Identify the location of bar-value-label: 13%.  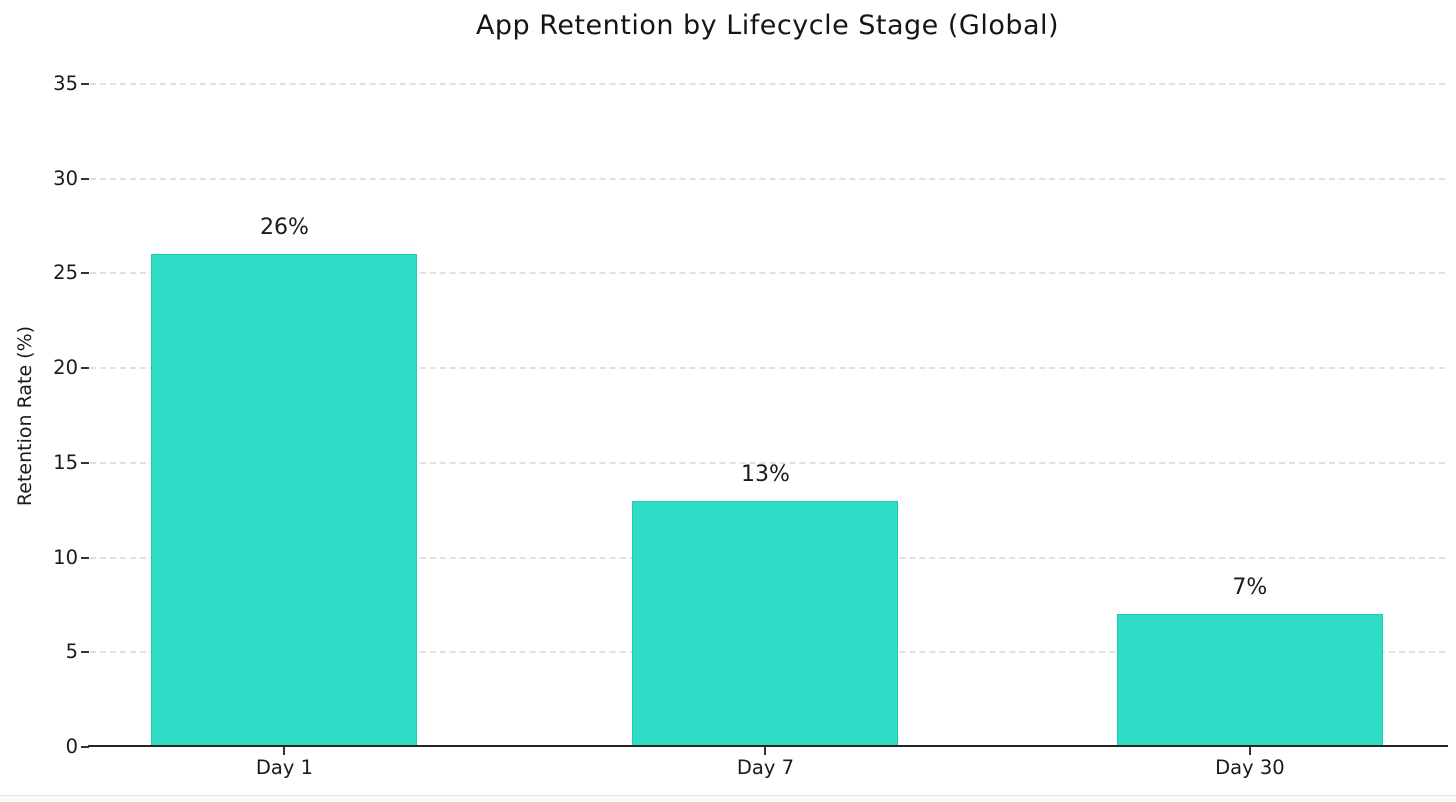
(765, 474).